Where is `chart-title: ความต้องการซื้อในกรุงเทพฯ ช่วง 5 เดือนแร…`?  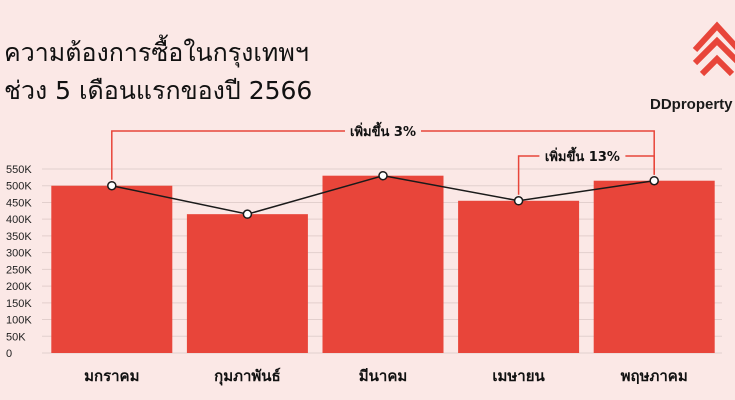
chart-title: ความต้องการซื้อในกรุงเทพฯ ช่วง 5 เดือนแร… is located at coordinates (158, 72).